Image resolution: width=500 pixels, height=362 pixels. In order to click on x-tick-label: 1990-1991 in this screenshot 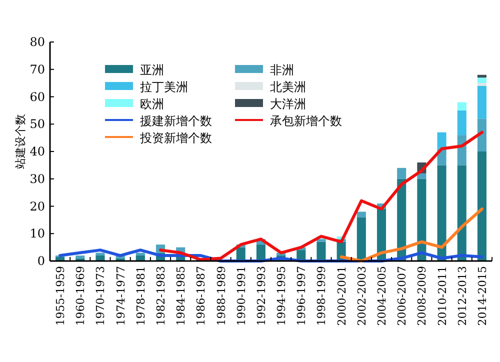, I will do `click(241, 296)`.